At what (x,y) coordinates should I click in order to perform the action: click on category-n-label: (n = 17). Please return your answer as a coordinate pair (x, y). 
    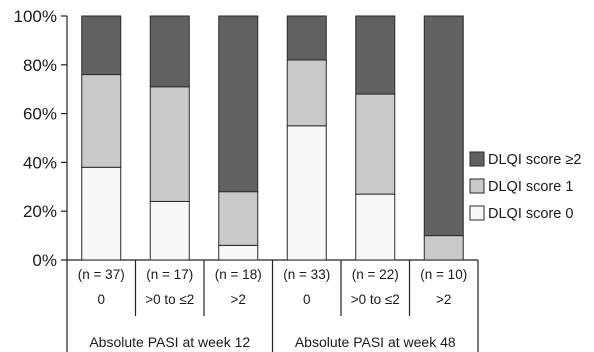
    Looking at the image, I should click on (169, 274).